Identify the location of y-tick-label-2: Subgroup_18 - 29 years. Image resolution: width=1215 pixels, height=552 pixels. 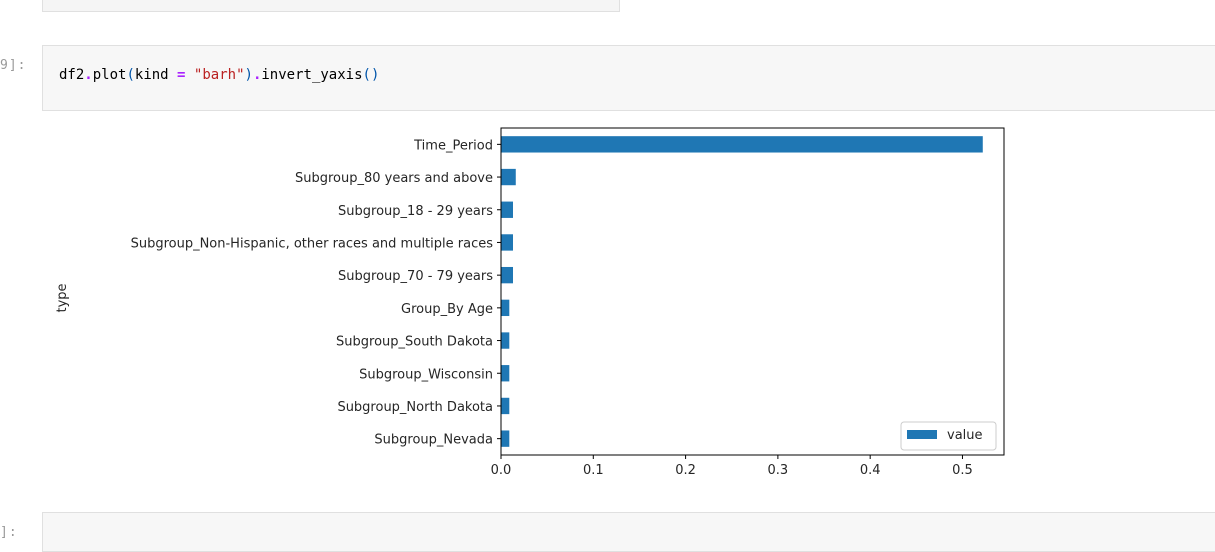
(415, 211).